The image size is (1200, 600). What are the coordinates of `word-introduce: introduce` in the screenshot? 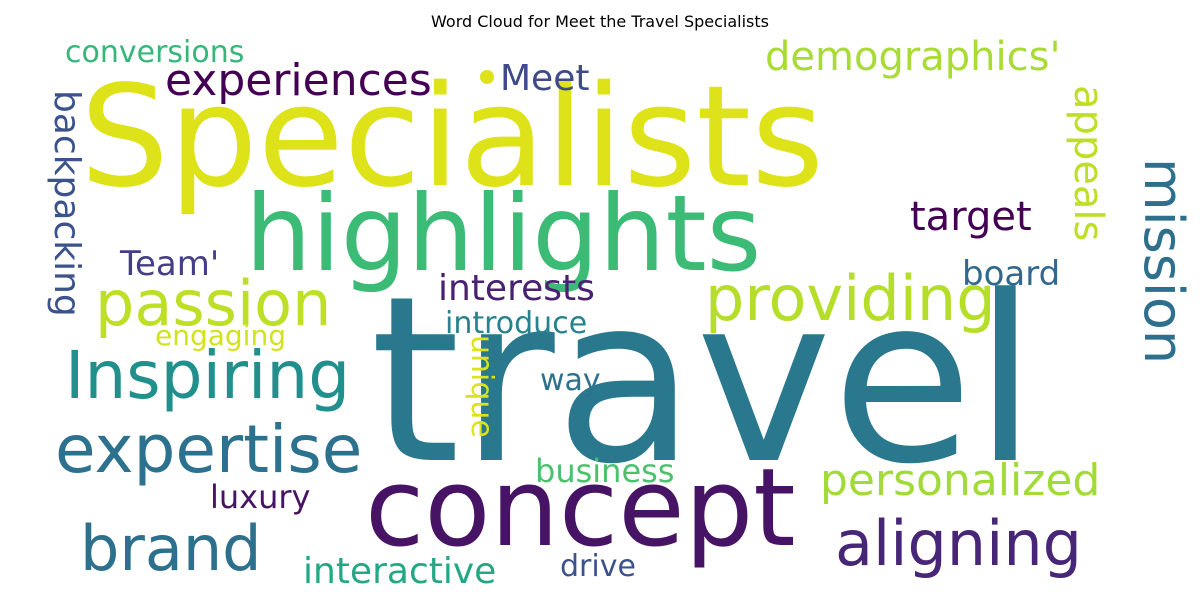 It's located at (516, 323).